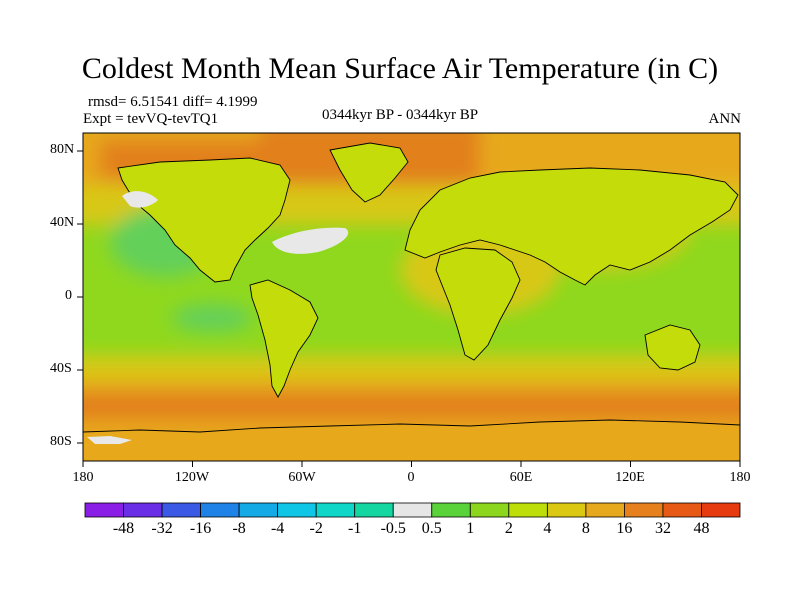 The height and width of the screenshot is (600, 800). Describe the element at coordinates (151, 119) in the screenshot. I see `experiment-text: Expt = tevVQ-tevTQ1` at that location.